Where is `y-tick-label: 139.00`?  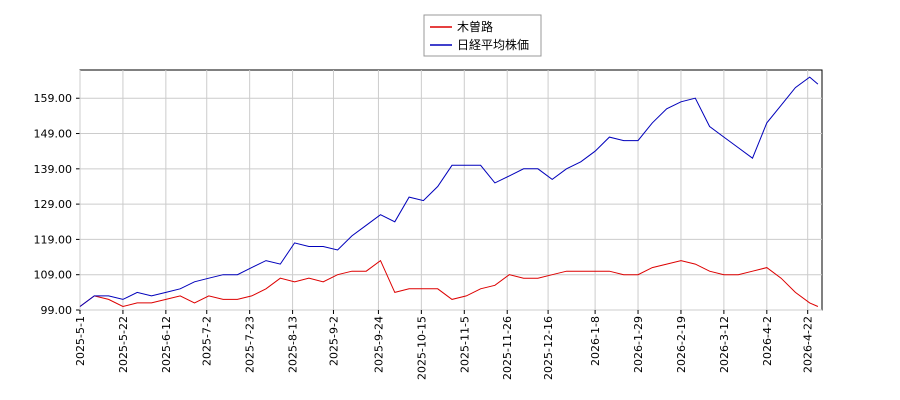 y-tick-label: 139.00 is located at coordinates (53, 169).